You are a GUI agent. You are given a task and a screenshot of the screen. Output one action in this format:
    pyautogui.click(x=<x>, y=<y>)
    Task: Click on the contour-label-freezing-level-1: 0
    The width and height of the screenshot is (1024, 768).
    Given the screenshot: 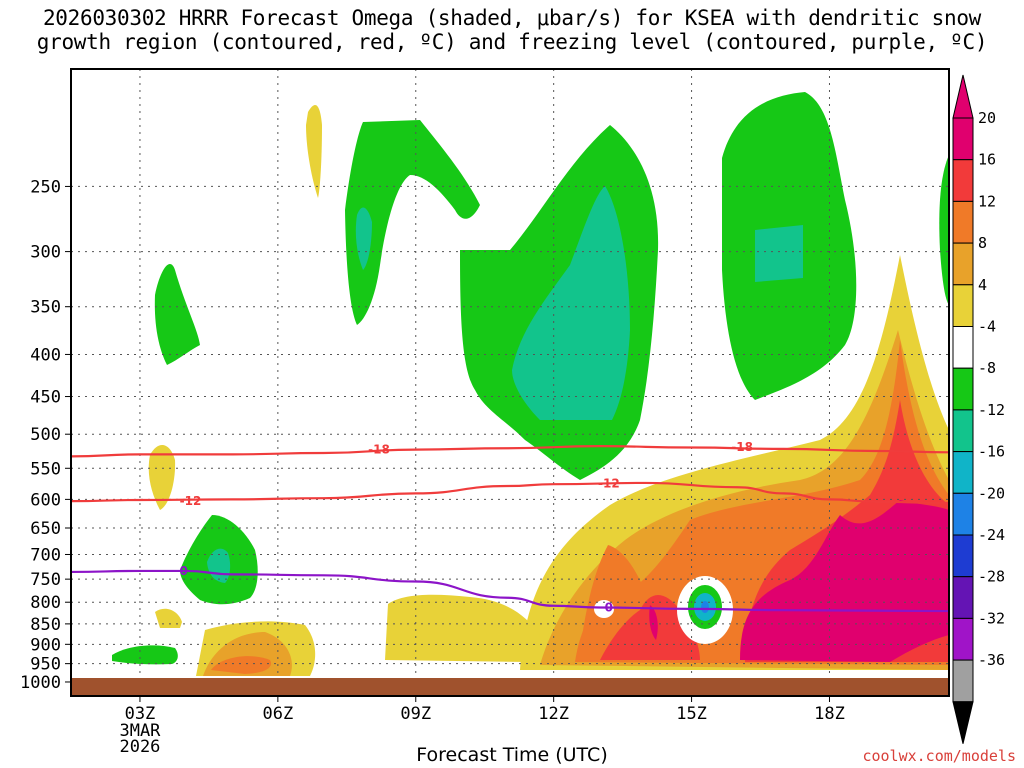 What is the action you would take?
    pyautogui.click(x=609, y=608)
    